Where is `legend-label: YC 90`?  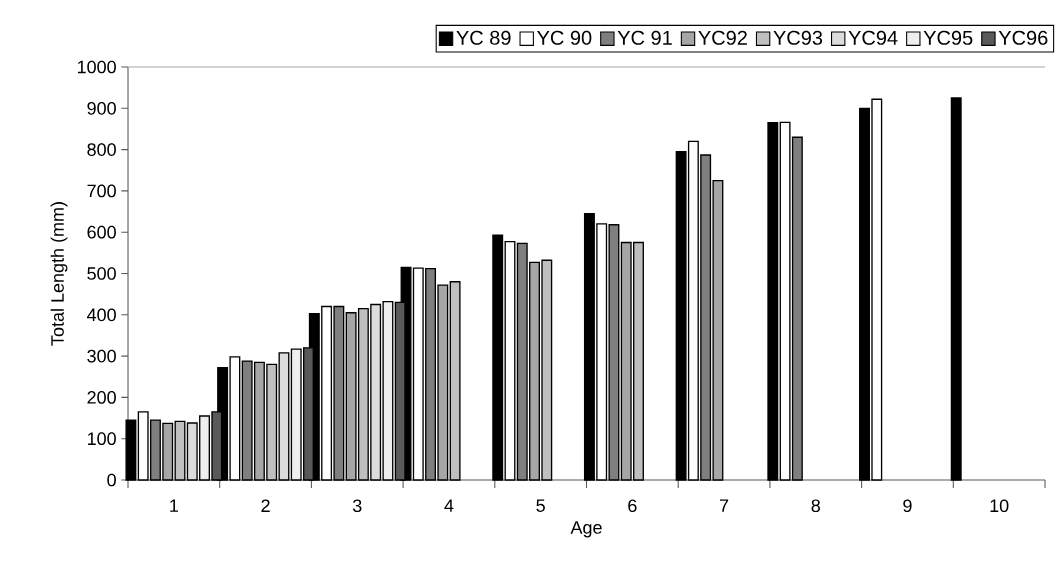
legend-label: YC 90 is located at coordinates (564, 37).